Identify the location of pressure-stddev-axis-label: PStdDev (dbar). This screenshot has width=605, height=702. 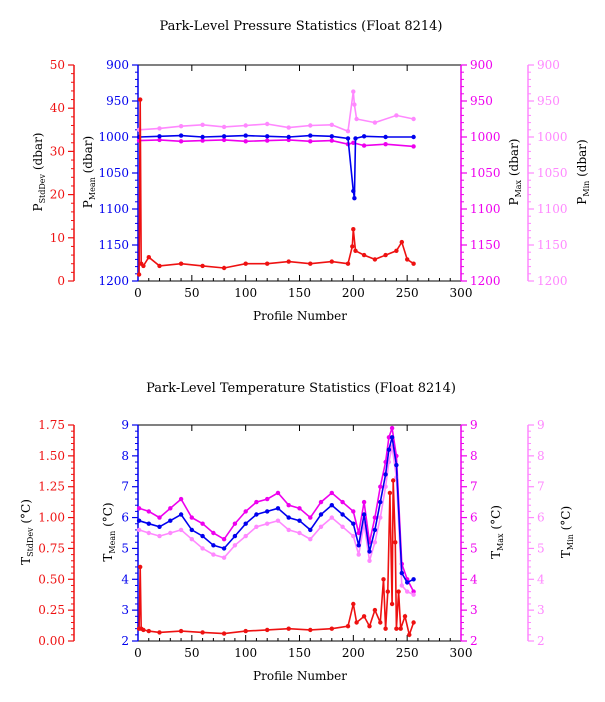
(39, 172).